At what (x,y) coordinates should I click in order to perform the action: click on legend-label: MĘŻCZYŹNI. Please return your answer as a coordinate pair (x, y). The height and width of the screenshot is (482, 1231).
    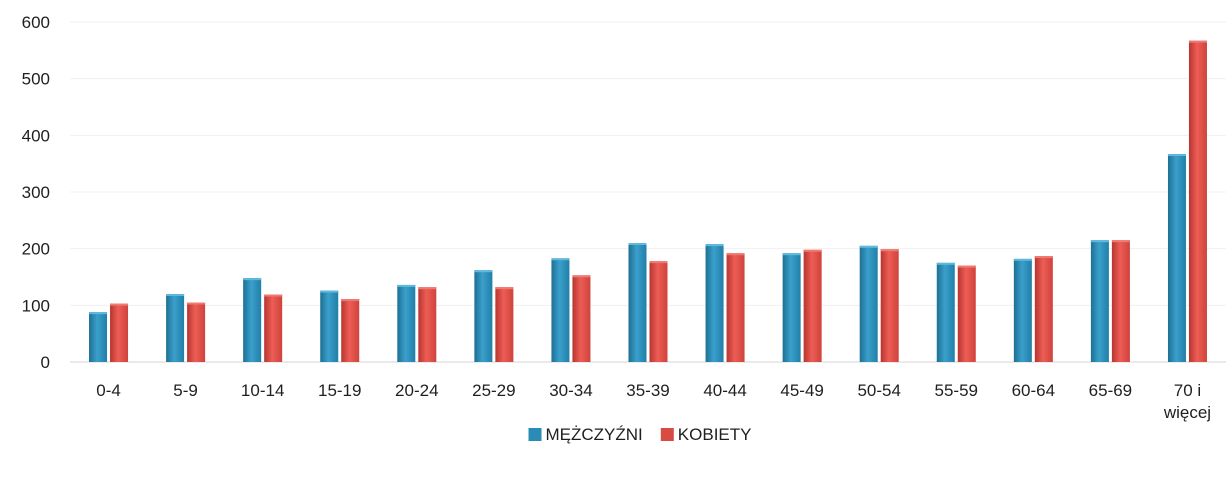
    Looking at the image, I should click on (594, 434).